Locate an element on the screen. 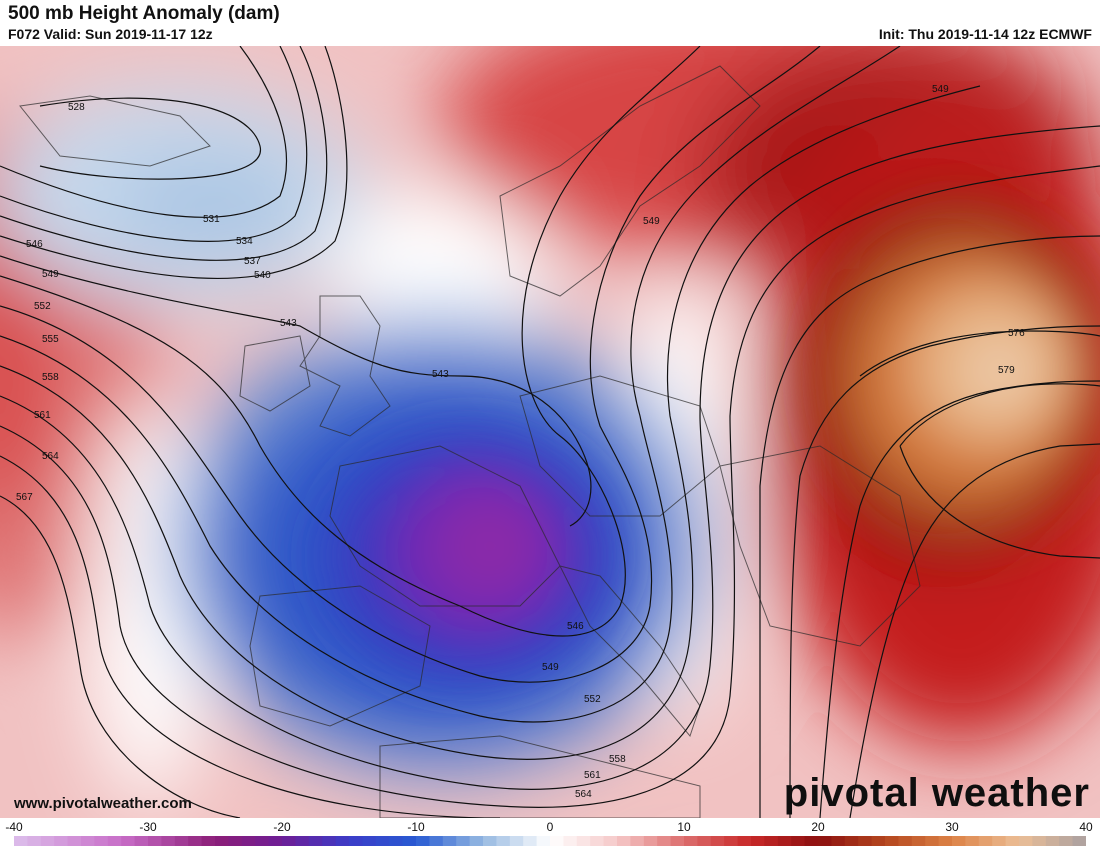 This screenshot has height=850, width=1100. contour-label: 558 is located at coordinates (617, 759).